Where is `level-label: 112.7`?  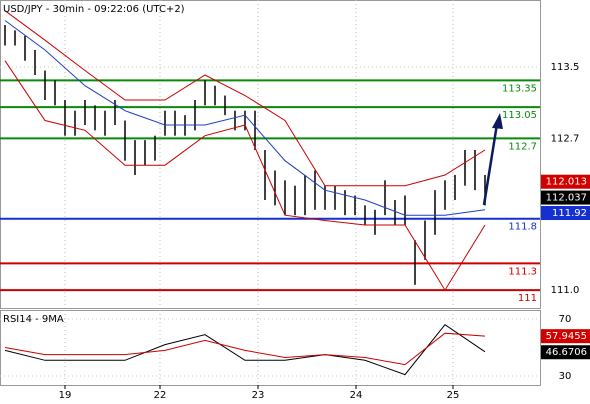
level-label: 112.7 is located at coordinates (522, 146).